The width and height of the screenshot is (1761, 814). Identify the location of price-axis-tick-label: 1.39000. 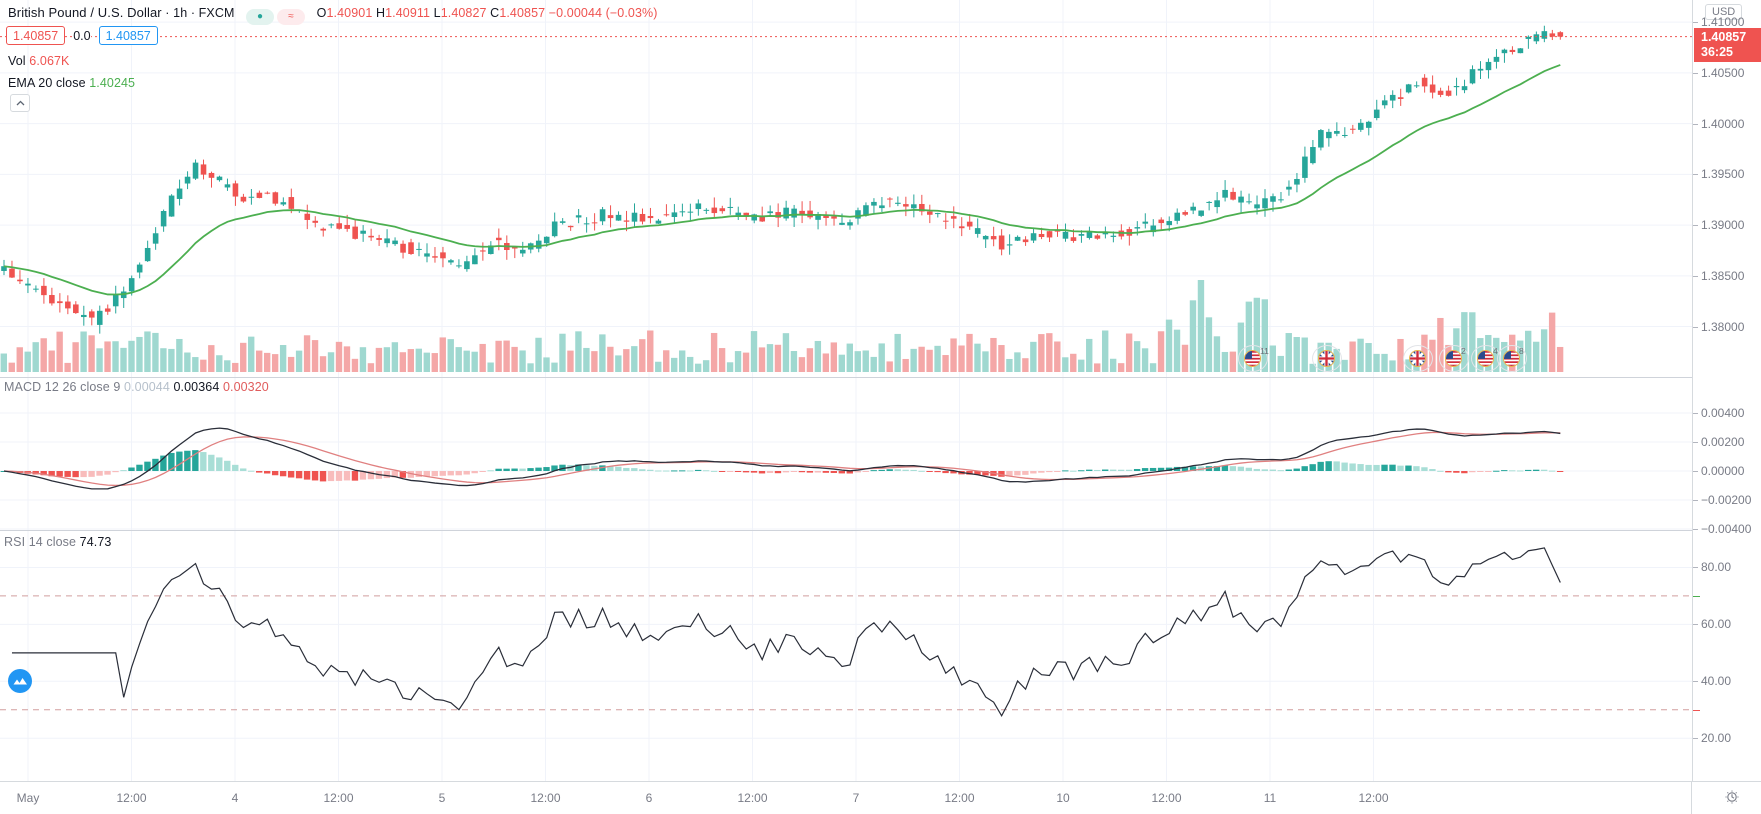
(1723, 225).